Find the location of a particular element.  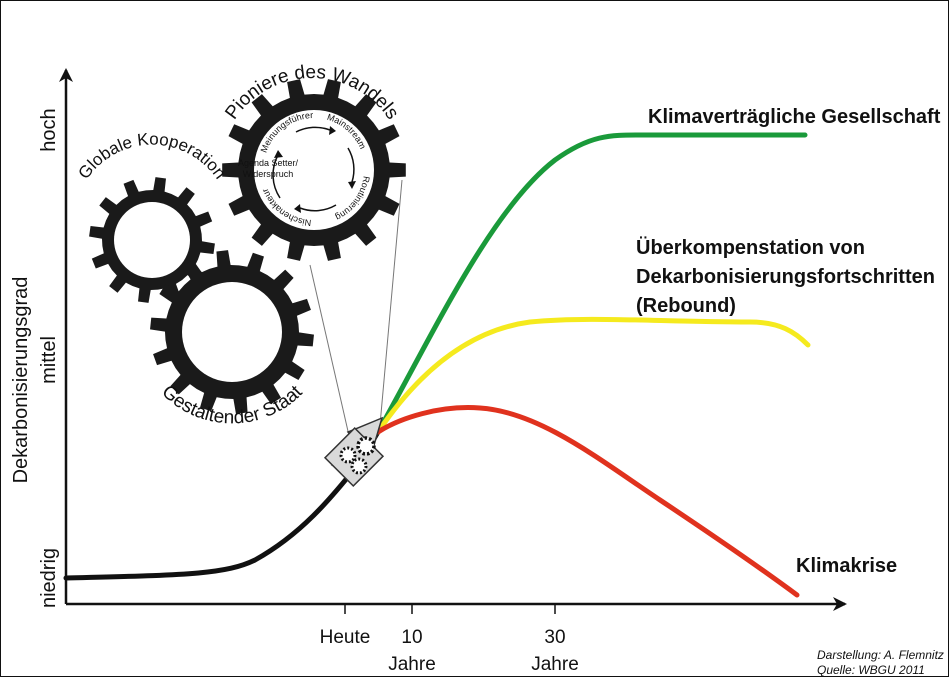

gear-gestaltender-staat-icon is located at coordinates (232, 332).